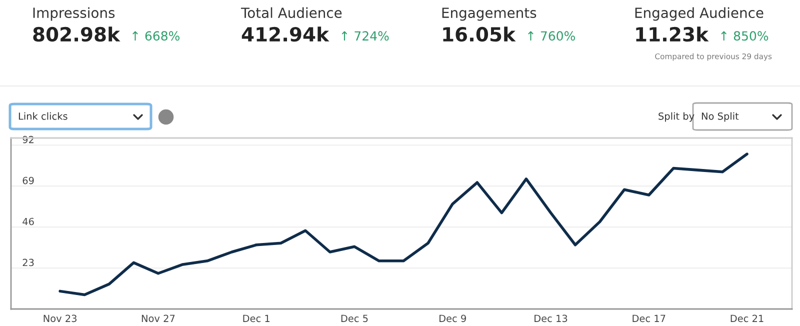 The width and height of the screenshot is (800, 326). What do you see at coordinates (699, 14) in the screenshot?
I see `text: Engaged Audience` at bounding box center [699, 14].